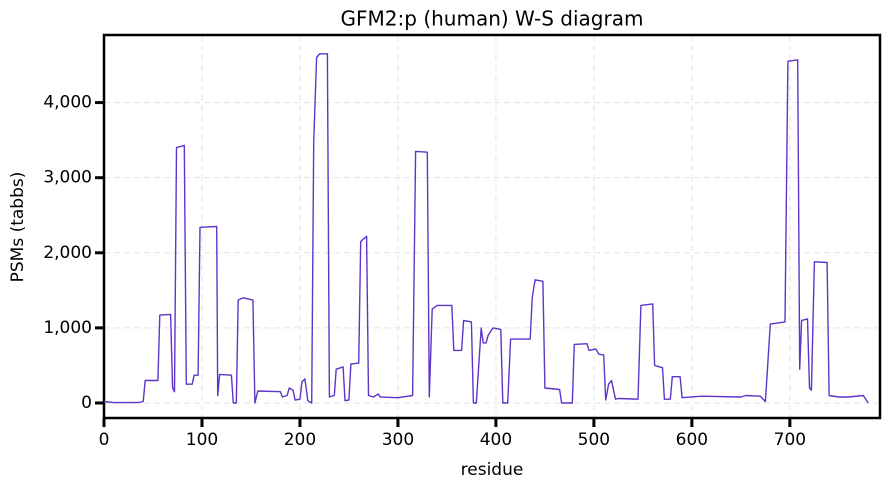 The image size is (889, 492). What do you see at coordinates (692, 440) in the screenshot?
I see `x-tick-label: 600` at bounding box center [692, 440].